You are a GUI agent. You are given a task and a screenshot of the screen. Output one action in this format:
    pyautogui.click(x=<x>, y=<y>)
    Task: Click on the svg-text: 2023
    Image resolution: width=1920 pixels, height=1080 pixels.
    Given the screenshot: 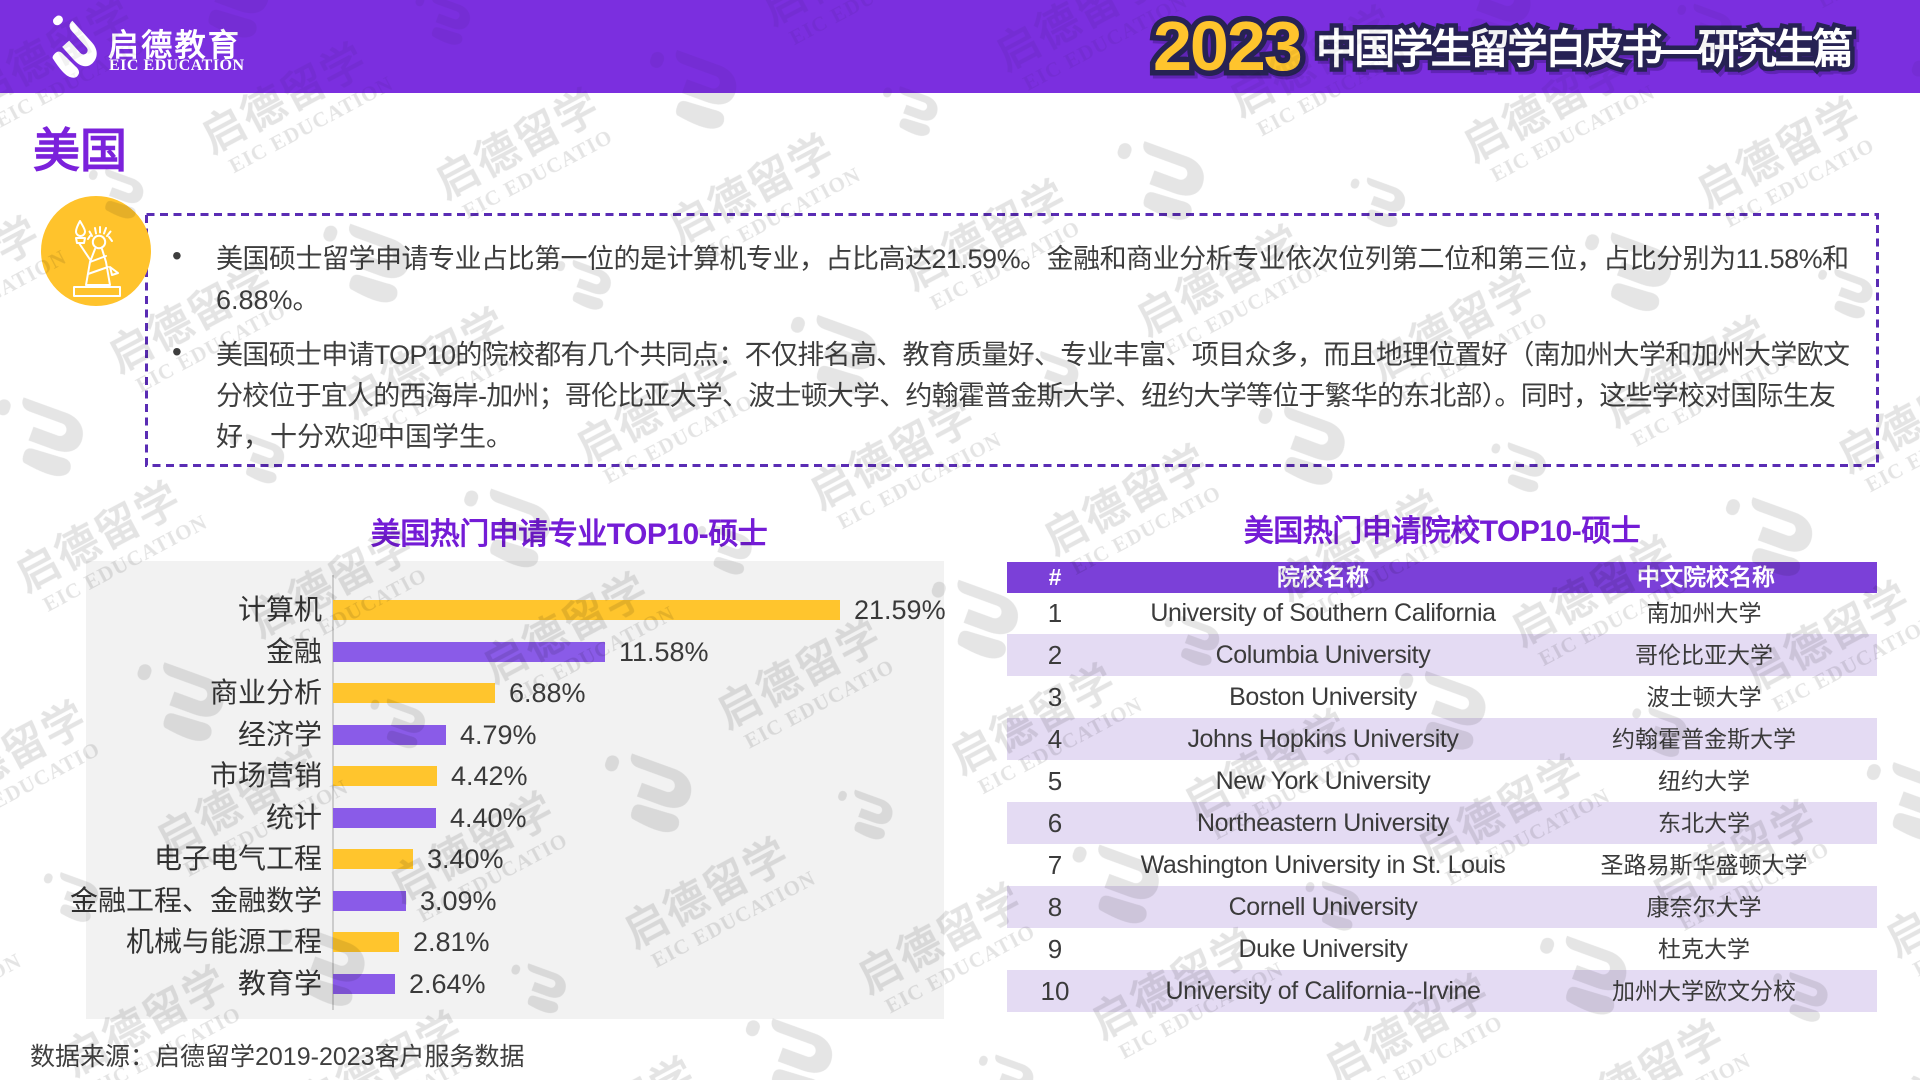 What is the action you would take?
    pyautogui.click(x=1227, y=46)
    